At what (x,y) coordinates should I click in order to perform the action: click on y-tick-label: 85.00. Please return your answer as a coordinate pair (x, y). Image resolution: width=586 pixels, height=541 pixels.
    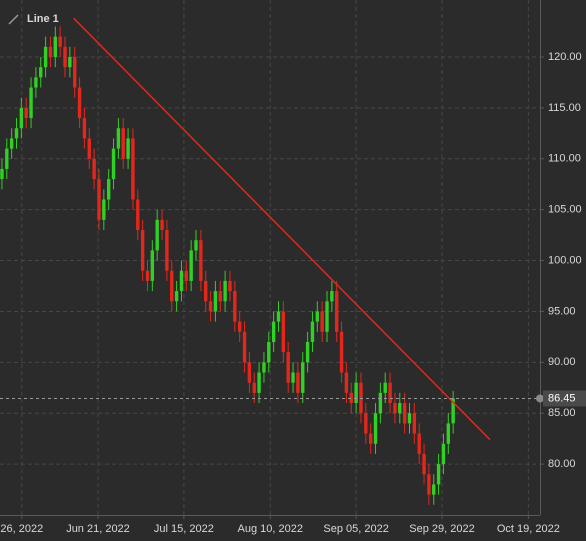
    Looking at the image, I should click on (562, 413).